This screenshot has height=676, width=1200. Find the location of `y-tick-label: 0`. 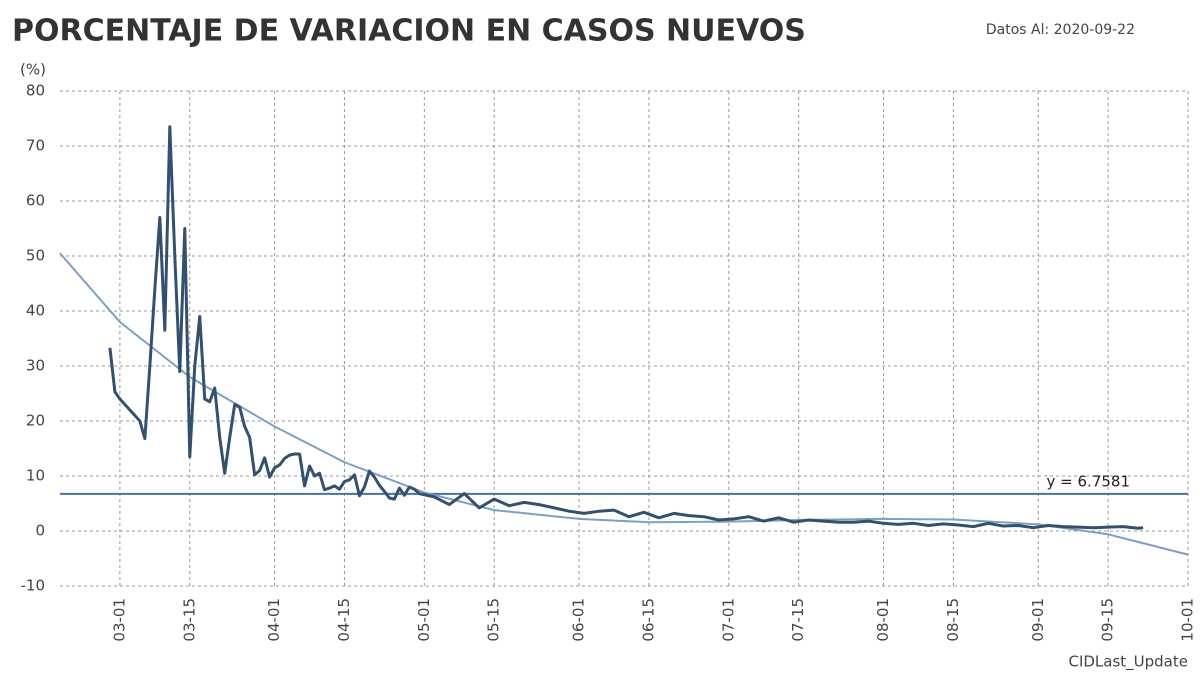

y-tick-label: 0 is located at coordinates (40, 531).